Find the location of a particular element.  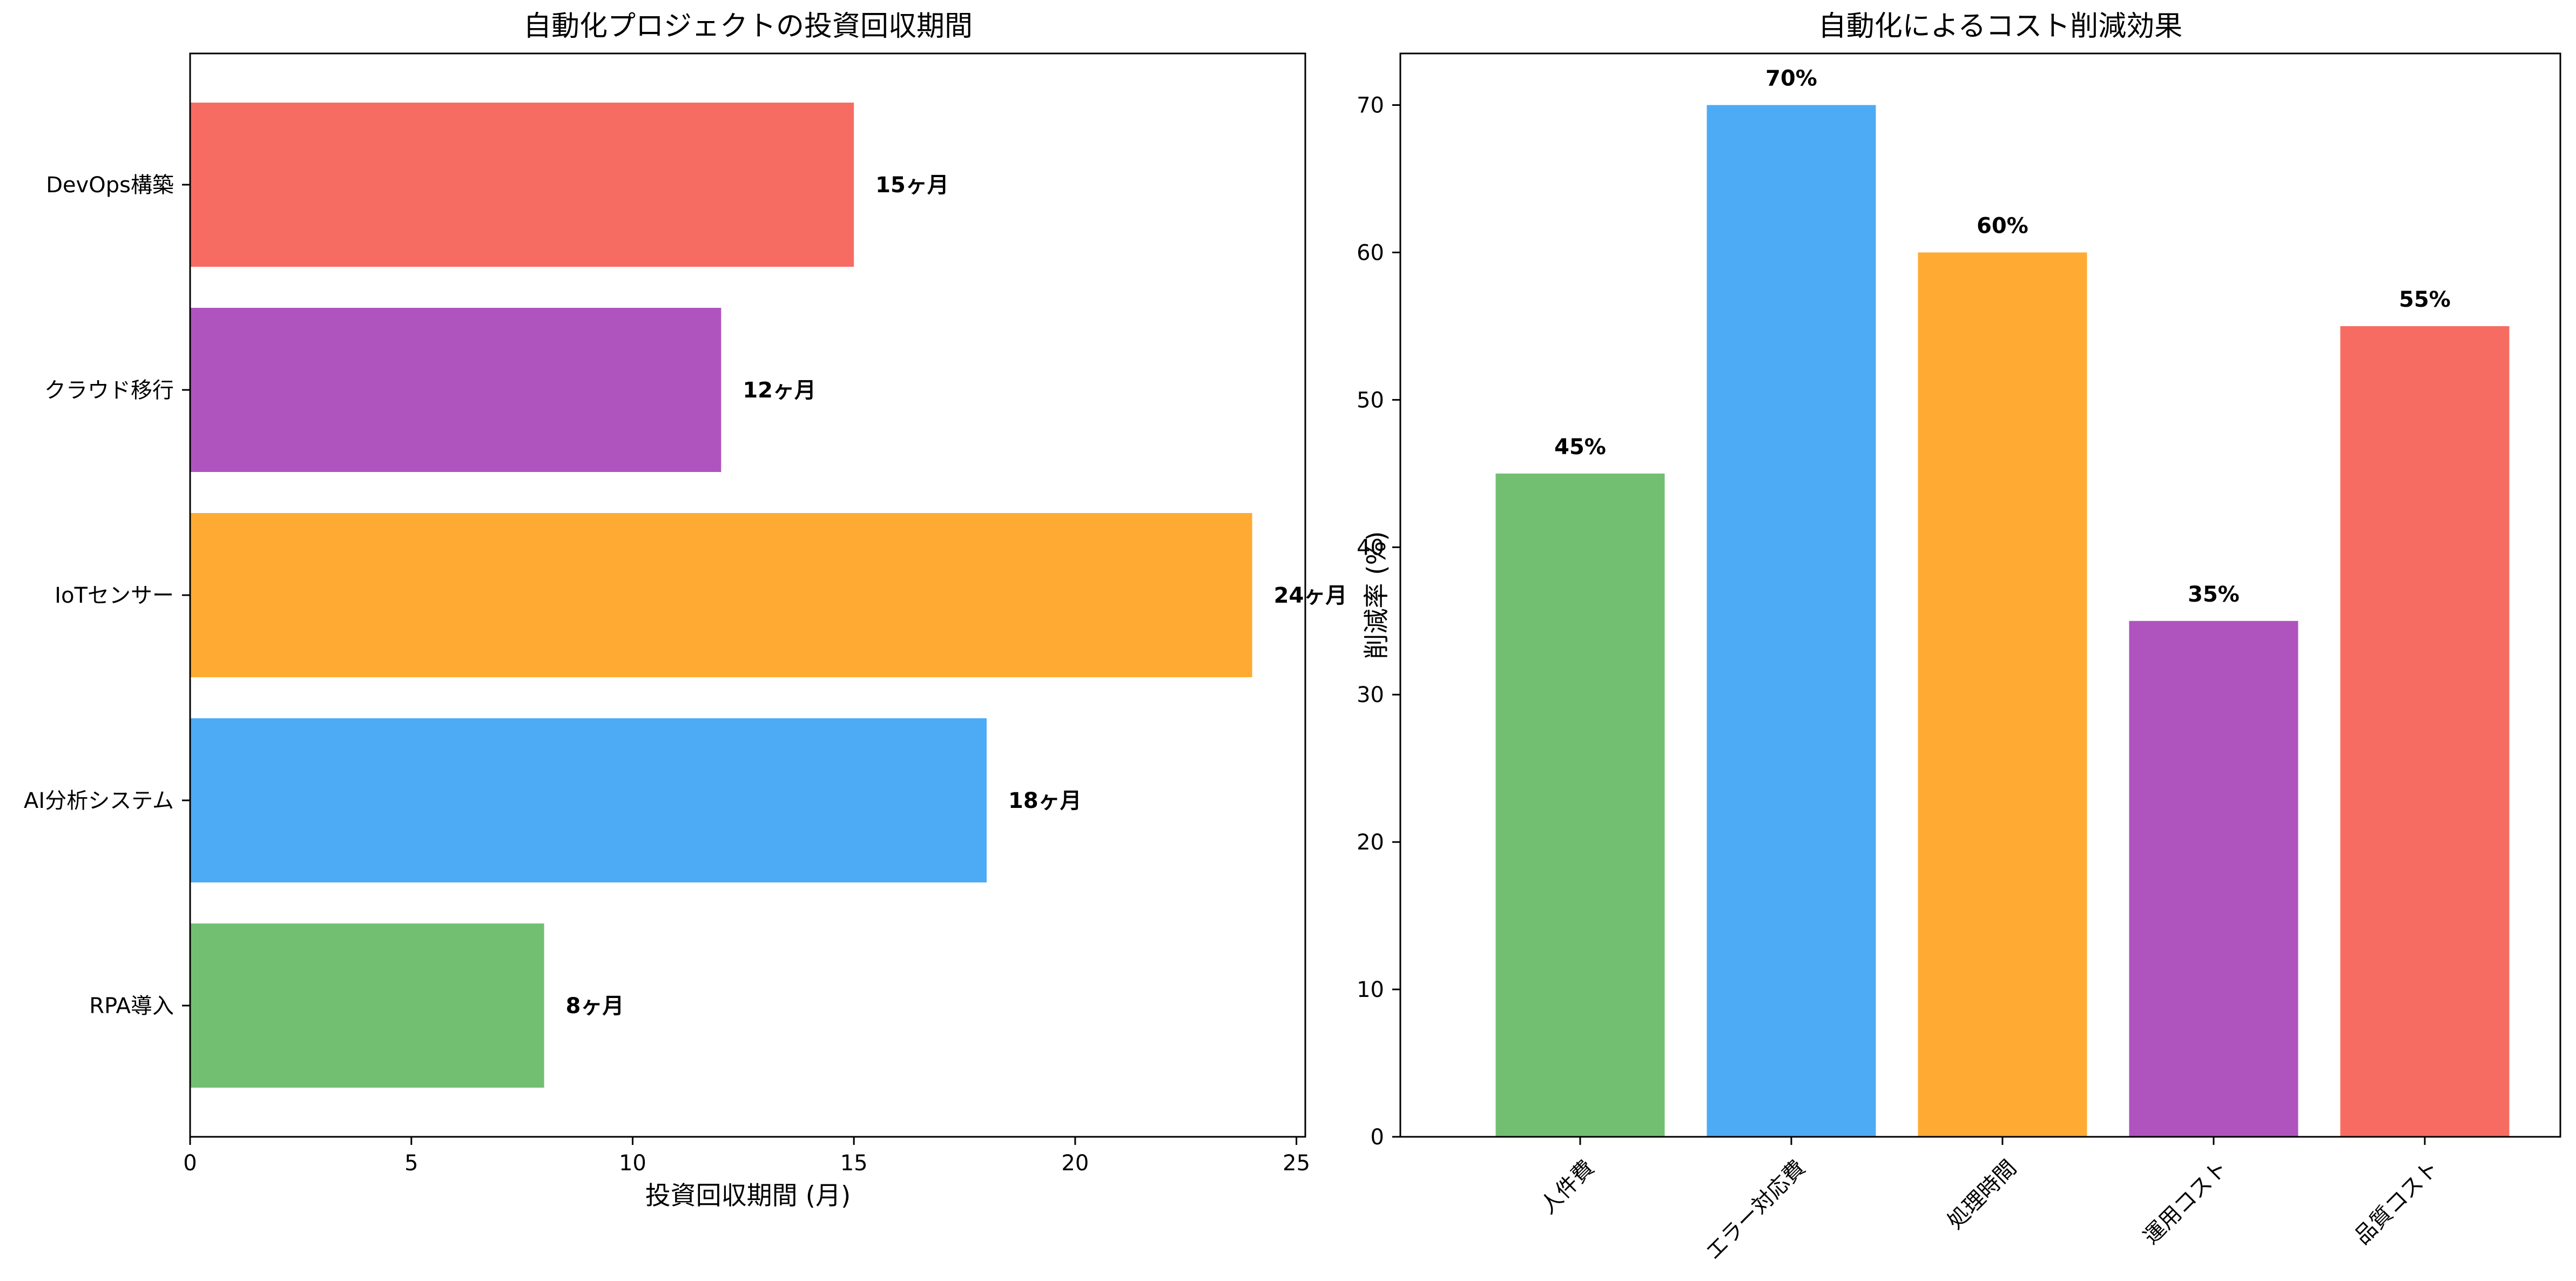

x-ticks-group: 人件費 エラー対応費 処理時間 運用コスト 品質コスト is located at coordinates (1990, 1201).